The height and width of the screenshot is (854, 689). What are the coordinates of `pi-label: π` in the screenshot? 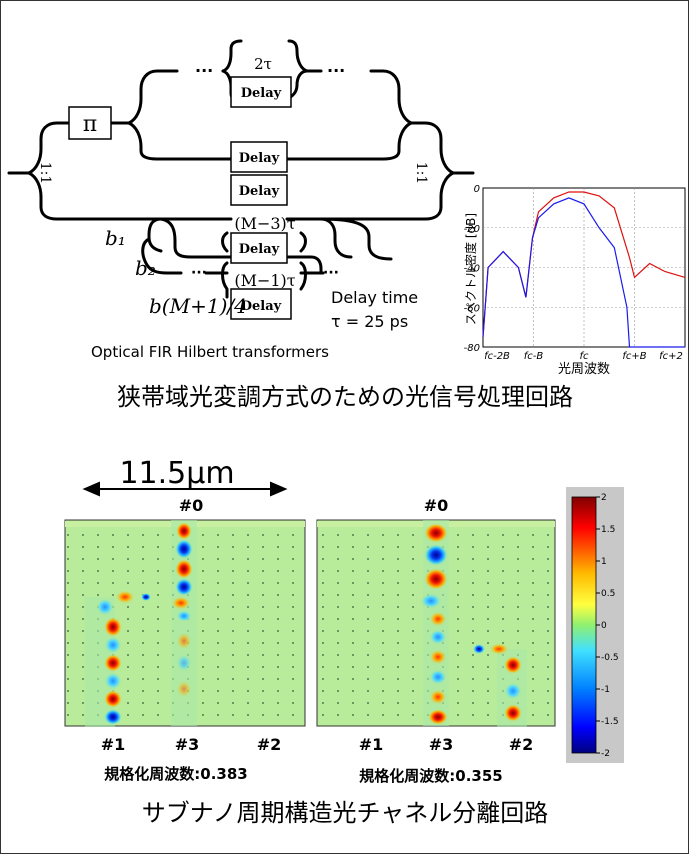 It's located at (90, 124).